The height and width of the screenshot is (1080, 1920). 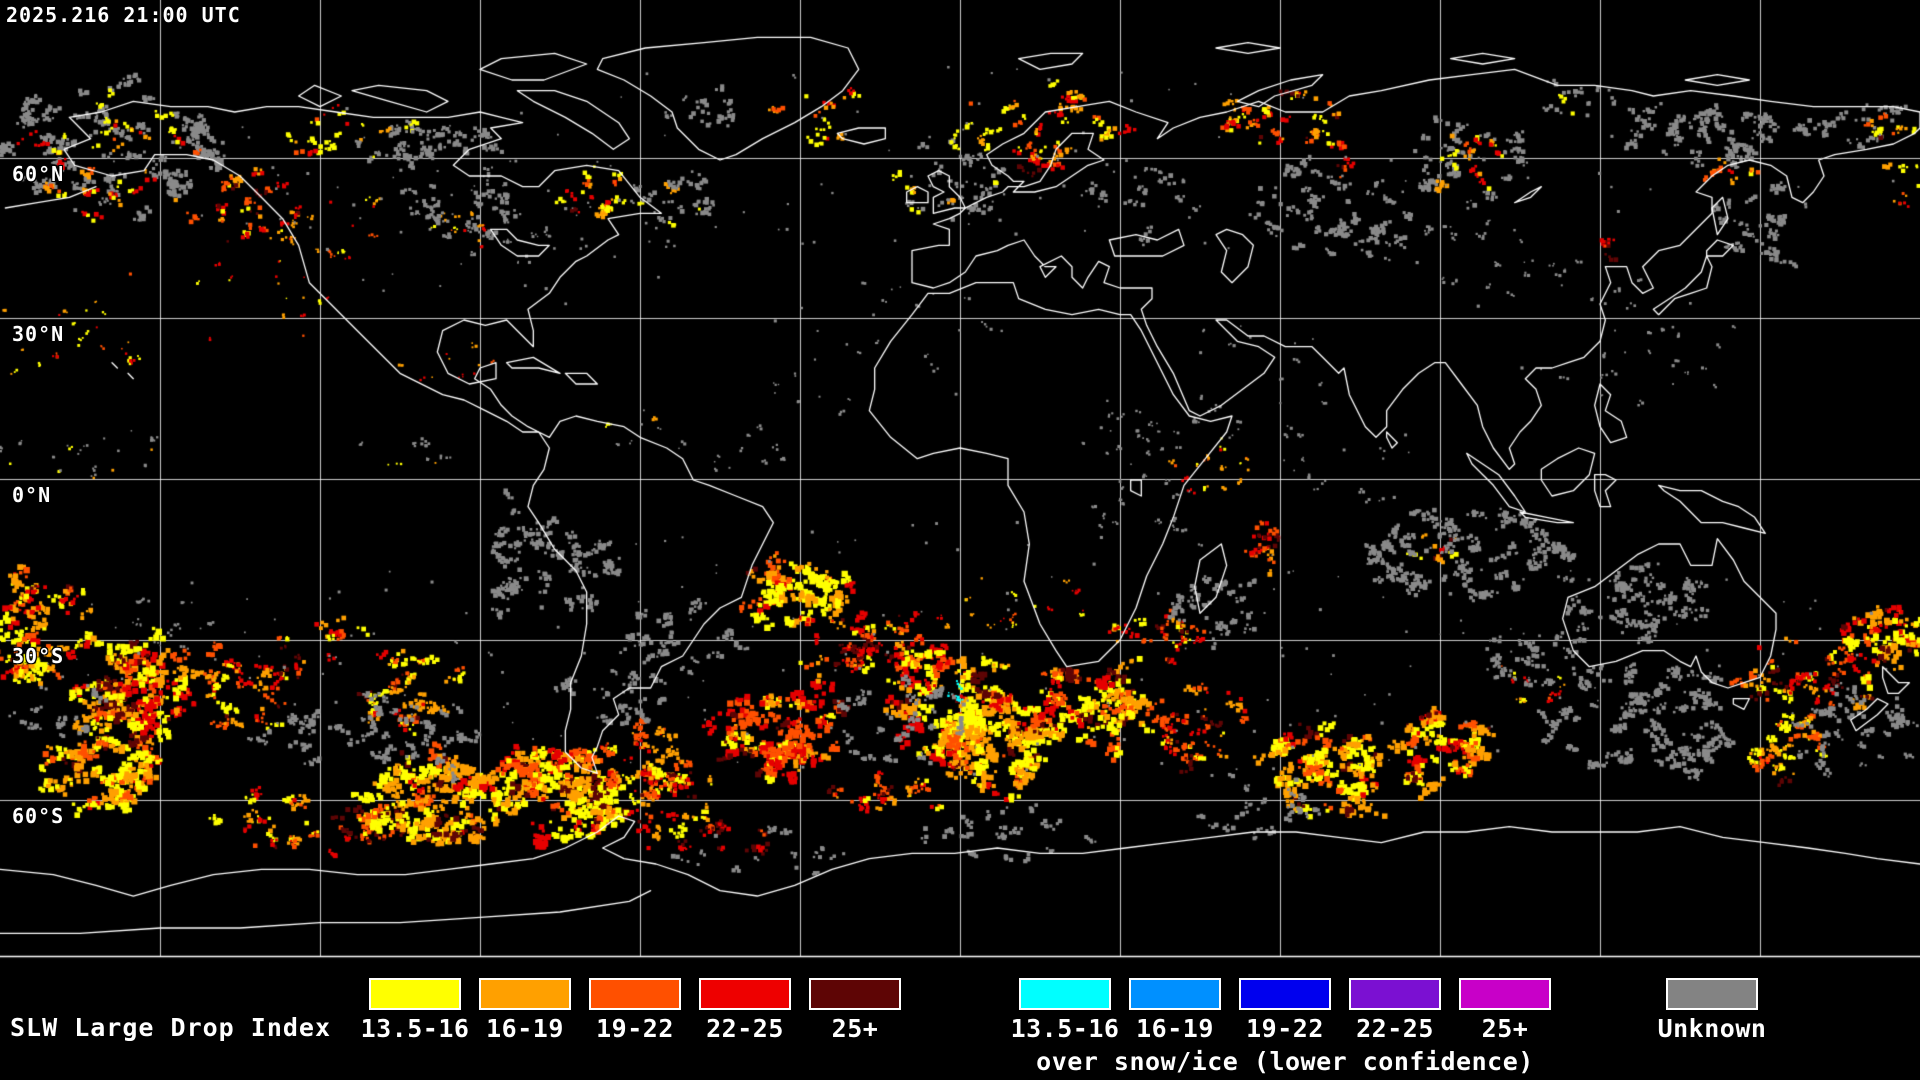 What do you see at coordinates (123, 15) in the screenshot?
I see `timestamp: 2025.216 21:00 UTC` at bounding box center [123, 15].